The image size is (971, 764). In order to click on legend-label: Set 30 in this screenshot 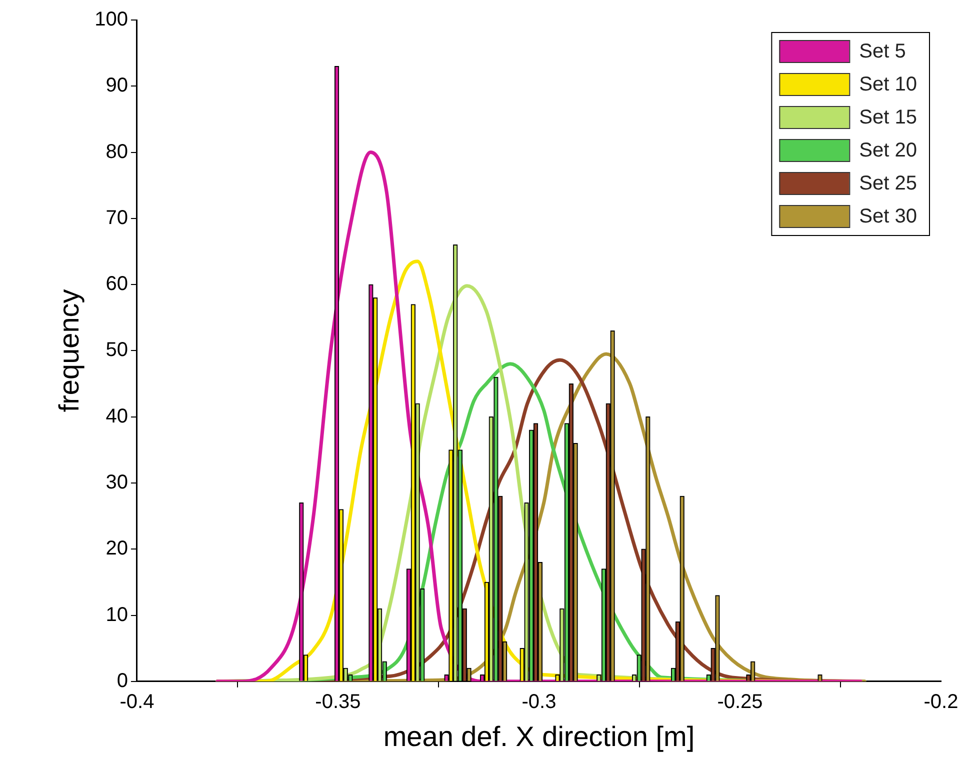, I will do `click(888, 217)`.